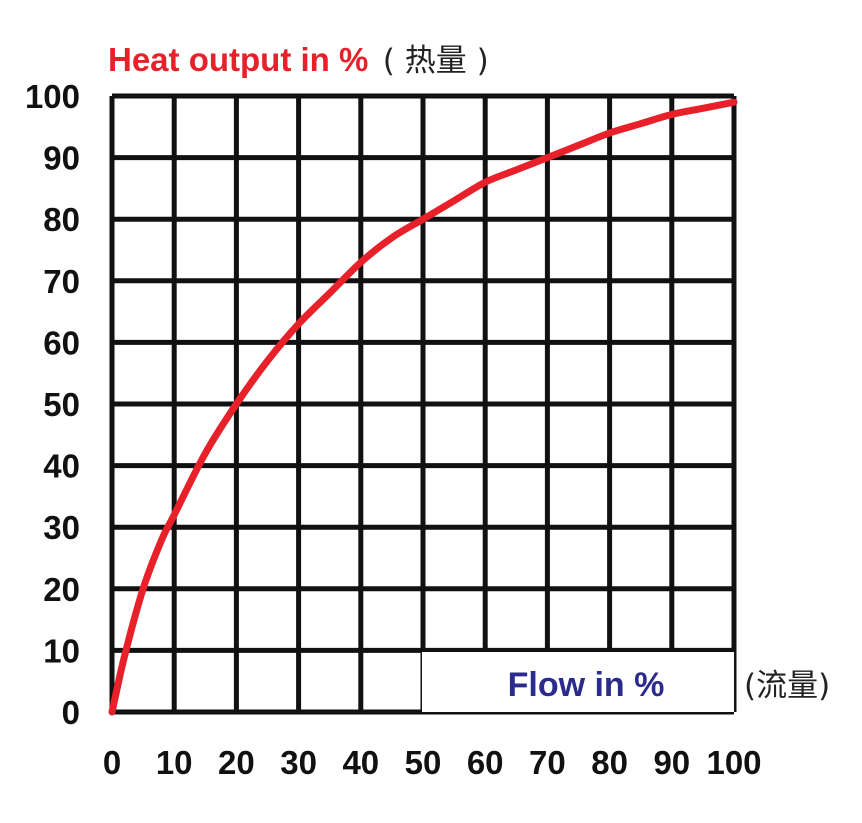 This screenshot has width=862, height=823. I want to click on y-tick-70: 70, so click(61, 281).